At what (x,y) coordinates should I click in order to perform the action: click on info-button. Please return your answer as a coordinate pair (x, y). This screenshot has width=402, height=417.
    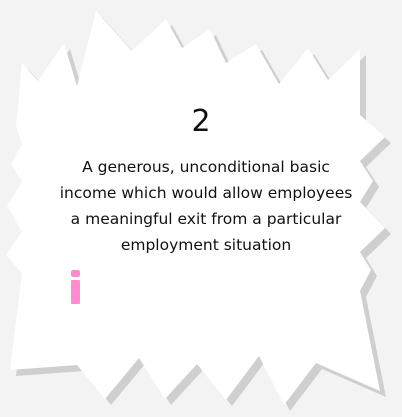
    Looking at the image, I should click on (76, 288).